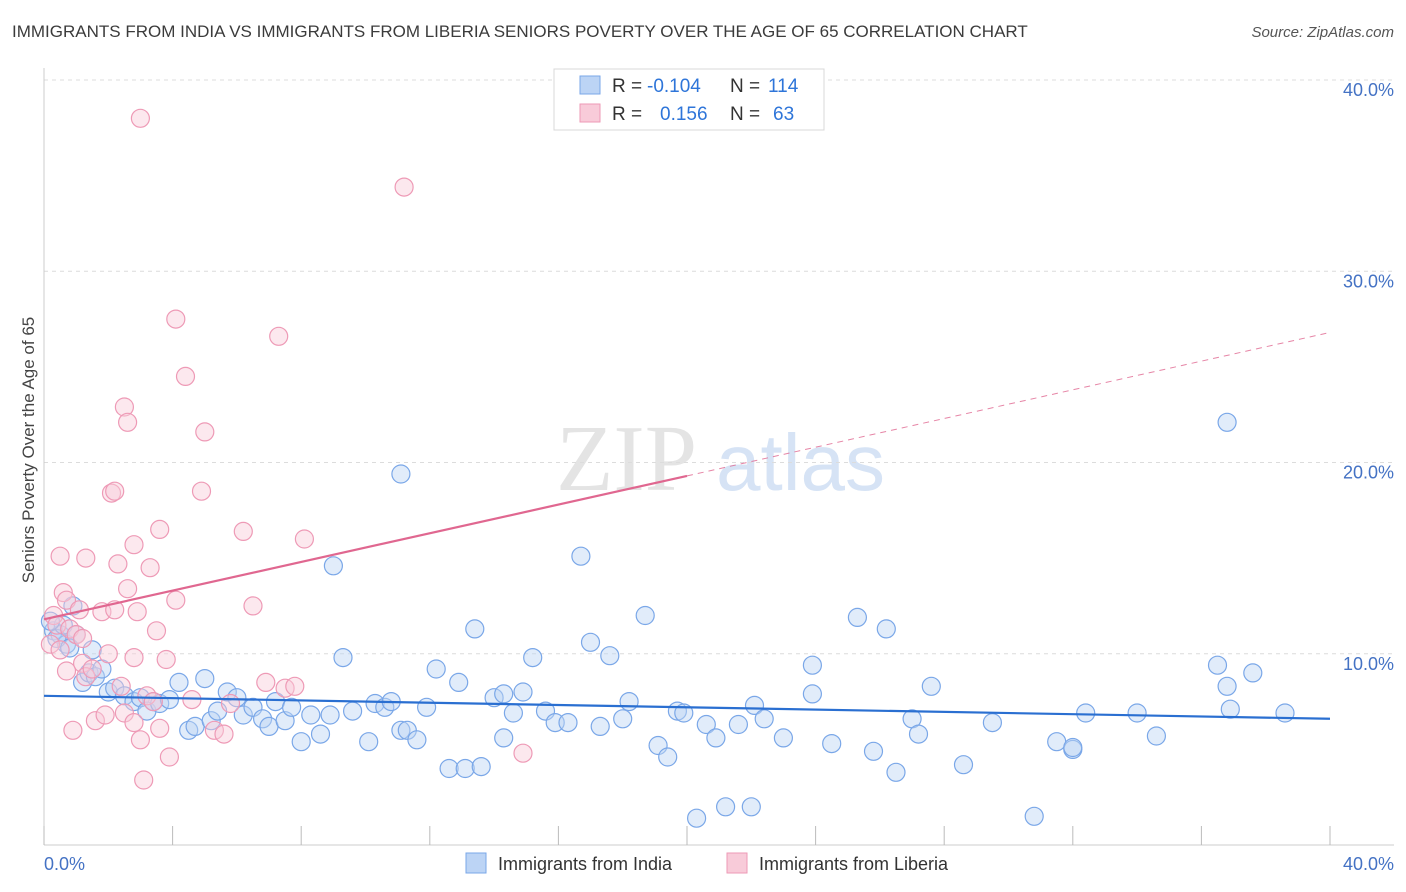 The height and width of the screenshot is (892, 1406). What do you see at coordinates (64, 864) in the screenshot?
I see `x-tick-label-min: 0.0%` at bounding box center [64, 864].